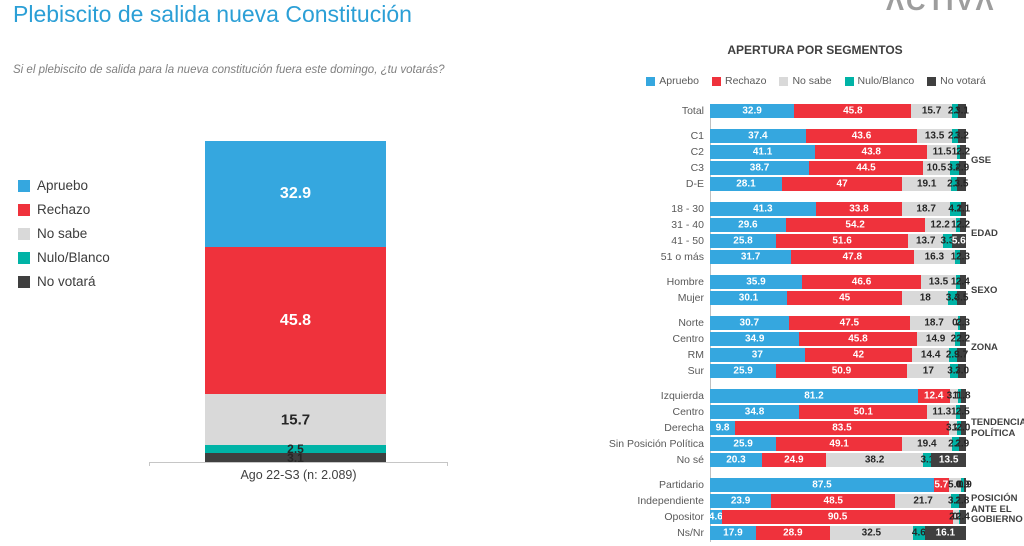 The height and width of the screenshot is (546, 1024). I want to click on segment-value-label: 45, so click(845, 298).